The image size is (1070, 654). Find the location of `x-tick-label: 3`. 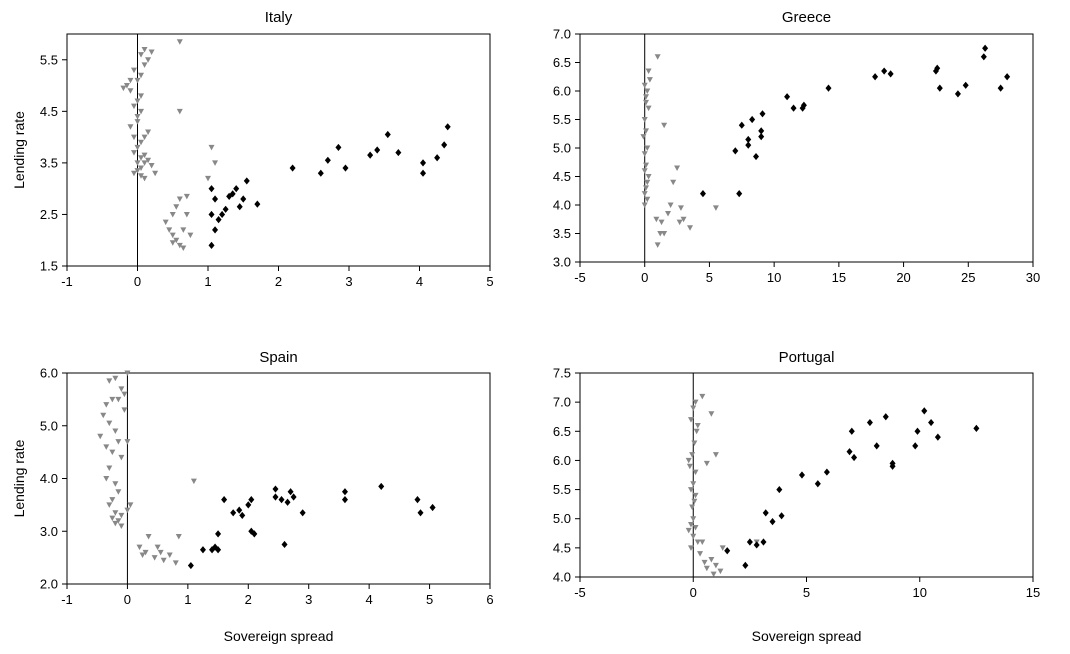

x-tick-label: 3 is located at coordinates (348, 281).